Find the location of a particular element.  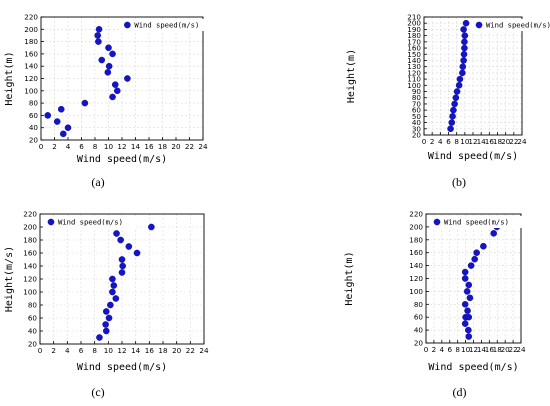

y-tick-label: 40 is located at coordinates (33, 331).